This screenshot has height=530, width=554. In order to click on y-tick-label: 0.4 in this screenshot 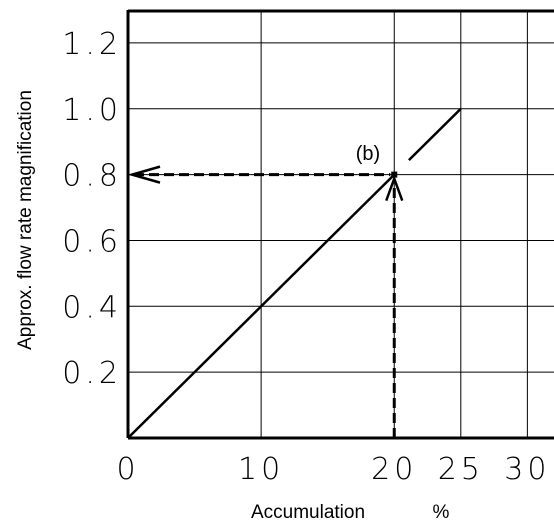, I will do `click(92, 307)`.